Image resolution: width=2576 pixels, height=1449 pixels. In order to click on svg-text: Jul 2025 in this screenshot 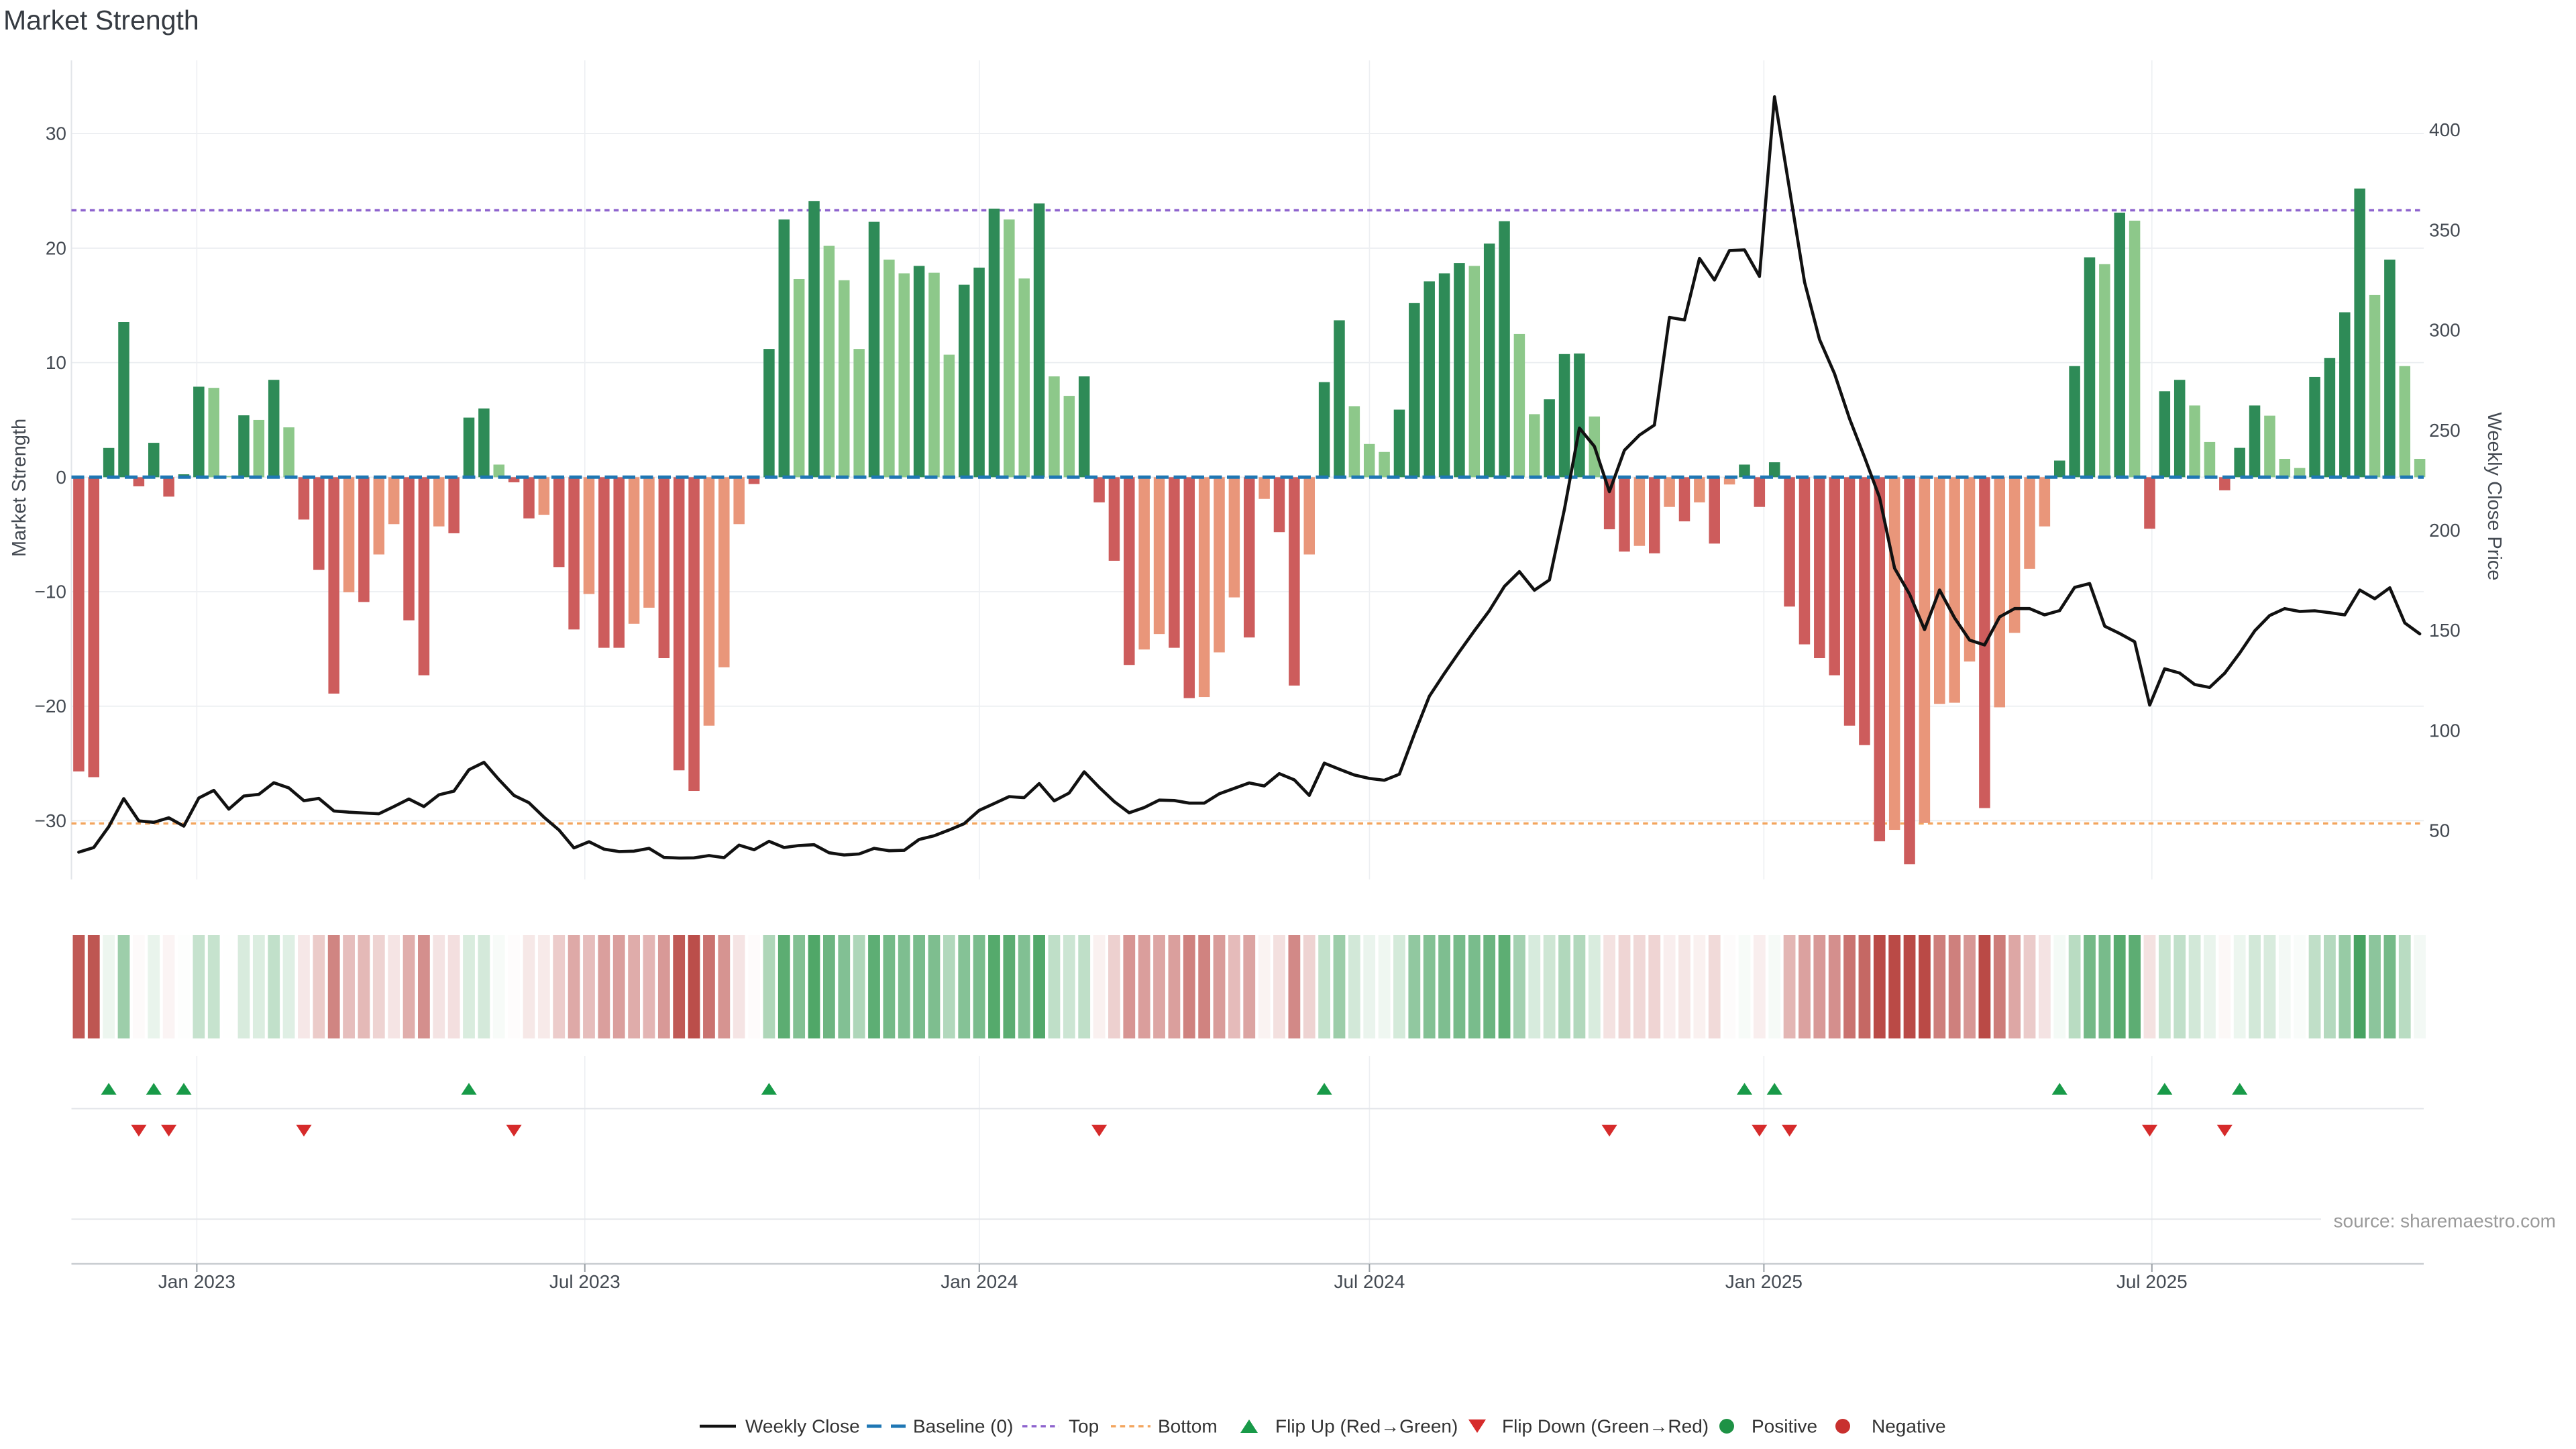, I will do `click(2152, 1281)`.